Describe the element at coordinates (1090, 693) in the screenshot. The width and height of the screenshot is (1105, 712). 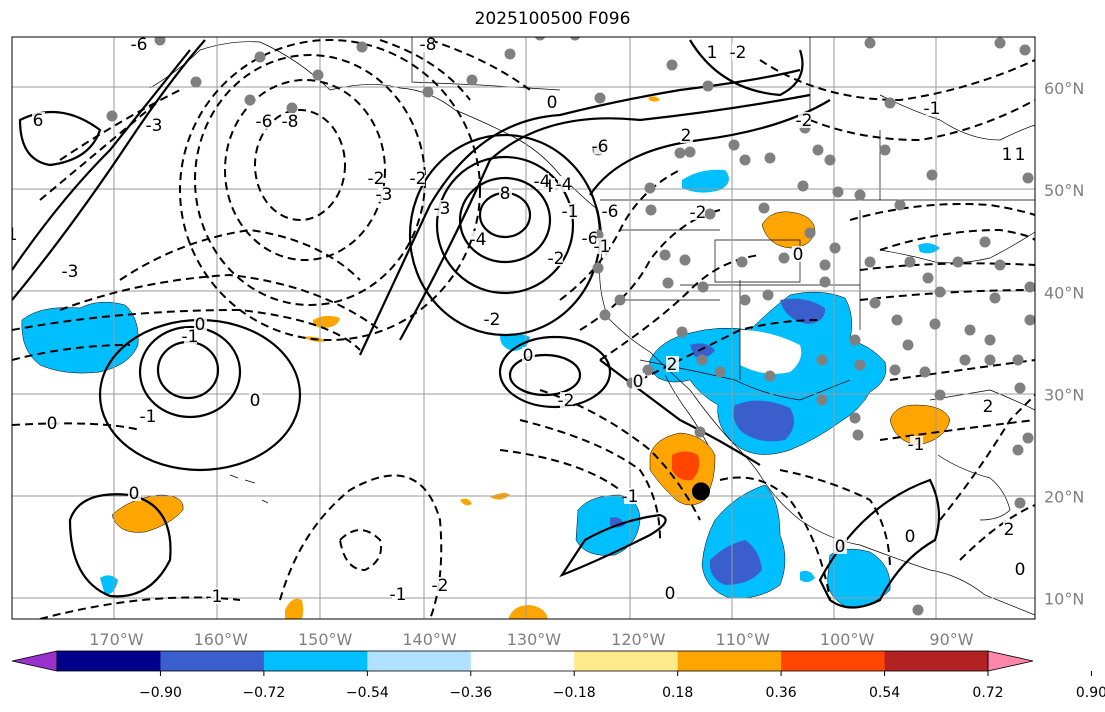
I see `colorbar-tick-label: 0.90` at that location.